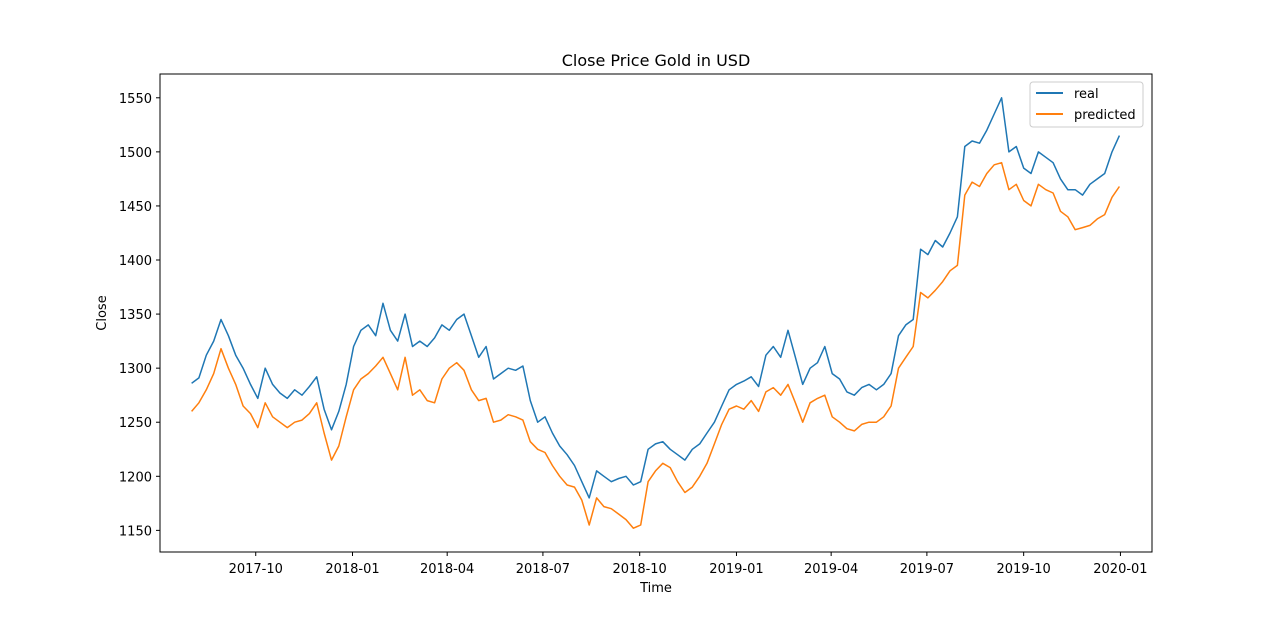 The height and width of the screenshot is (620, 1280). What do you see at coordinates (135, 315) in the screenshot?
I see `y-tick-label: 1350` at bounding box center [135, 315].